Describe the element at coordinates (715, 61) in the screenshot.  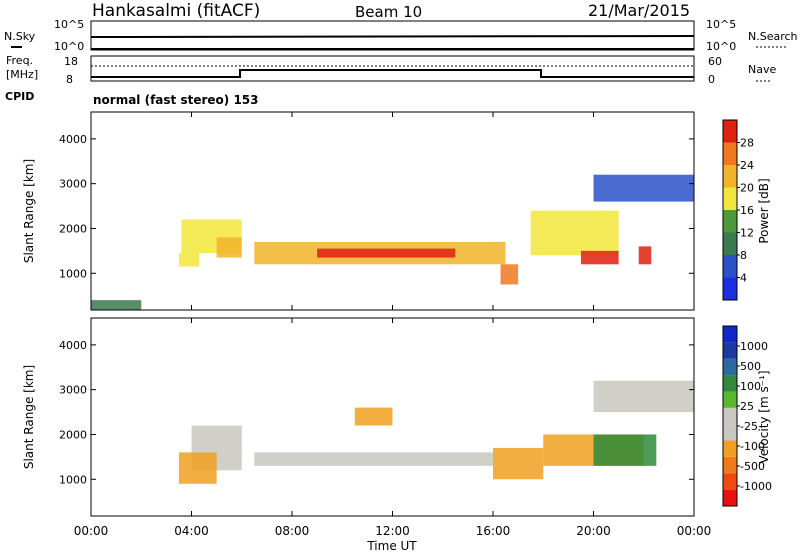
I see `freq-right-tick-top: 60` at that location.